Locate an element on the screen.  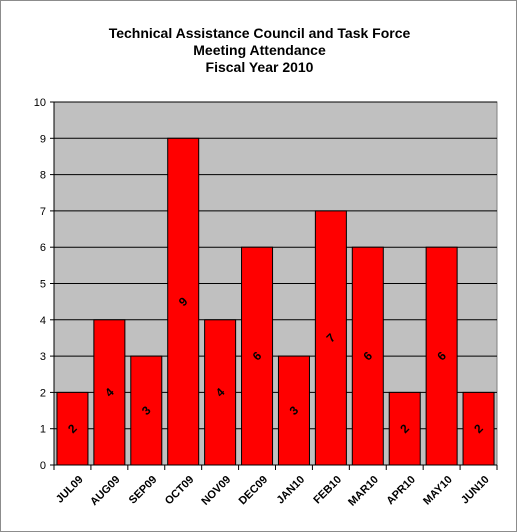
bar-jun10 is located at coordinates (478, 428).